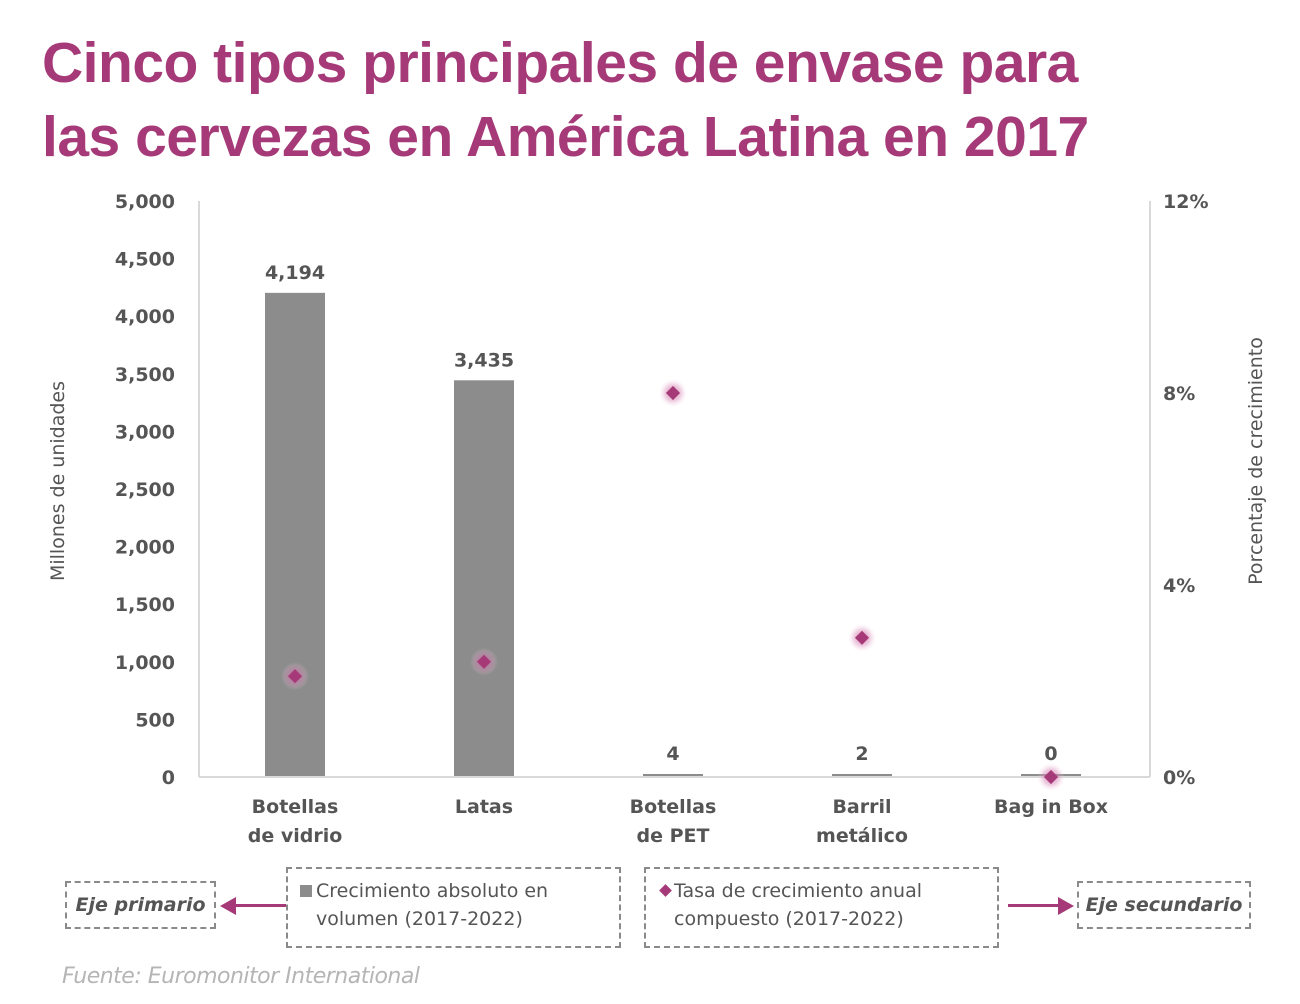  Describe the element at coordinates (1179, 778) in the screenshot. I see `y2-tick-label: 0%` at that location.